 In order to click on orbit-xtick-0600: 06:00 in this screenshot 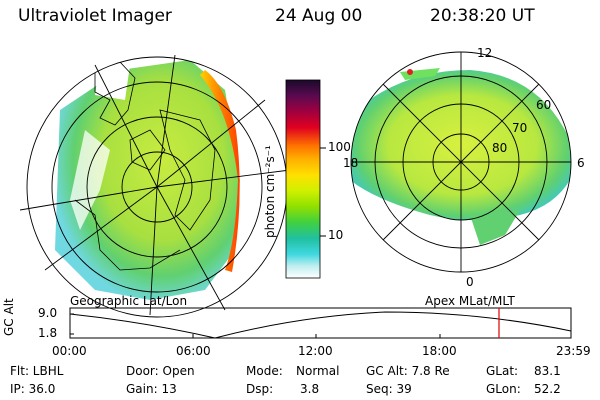, I will do `click(193, 351)`.